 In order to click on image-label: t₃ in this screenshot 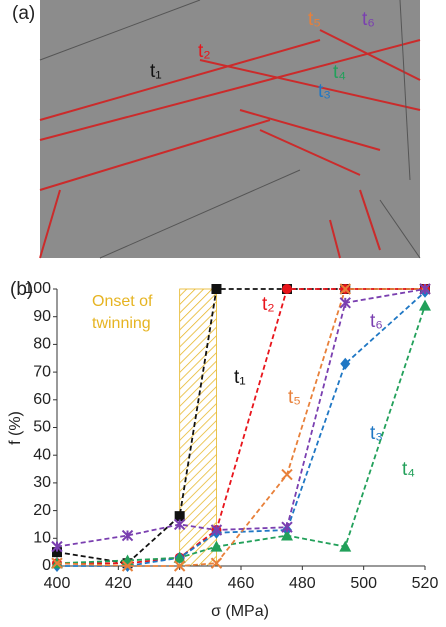, I will do `click(324, 91)`.